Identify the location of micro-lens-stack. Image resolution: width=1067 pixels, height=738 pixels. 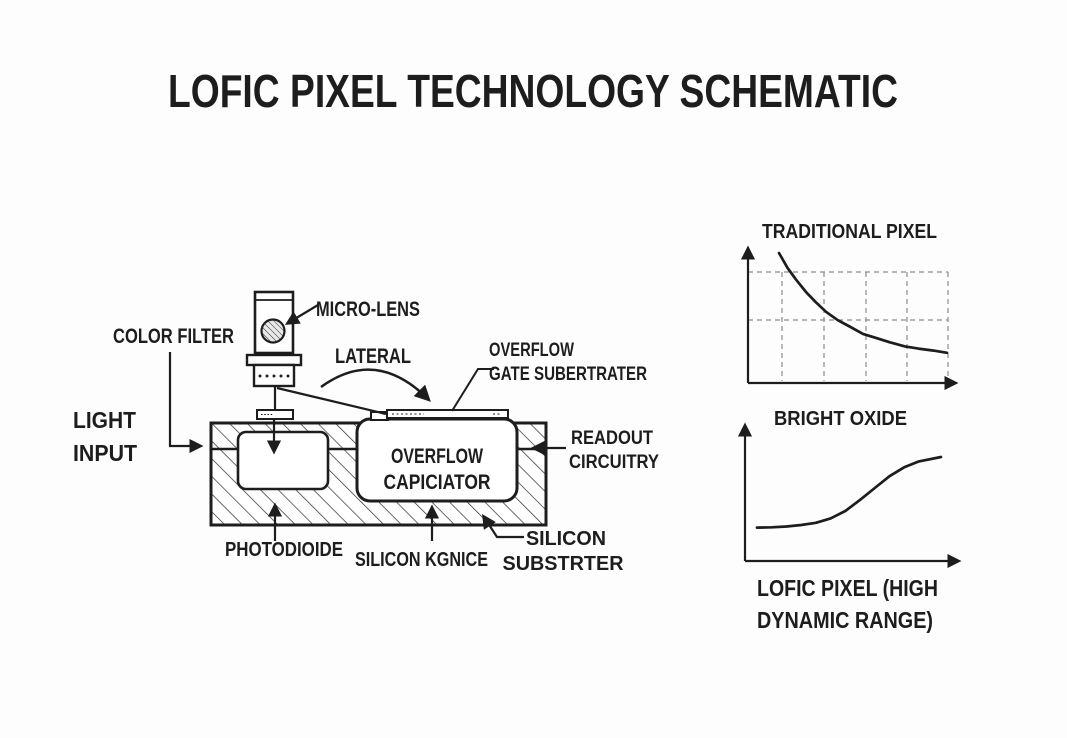
(274, 355).